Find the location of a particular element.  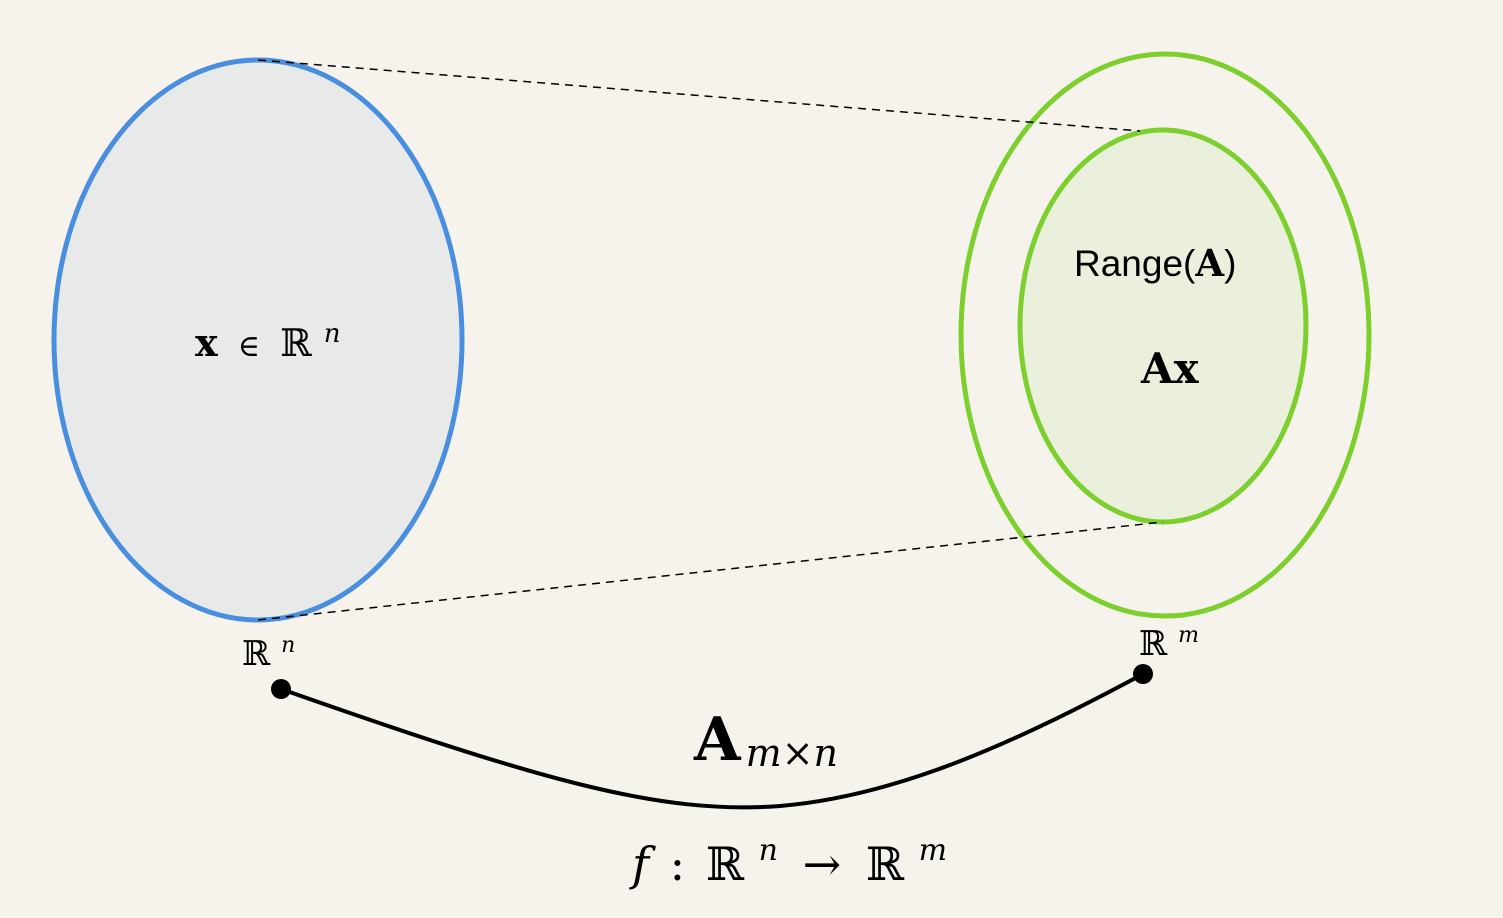

domain-space-label: ℝ n is located at coordinates (268, 653).